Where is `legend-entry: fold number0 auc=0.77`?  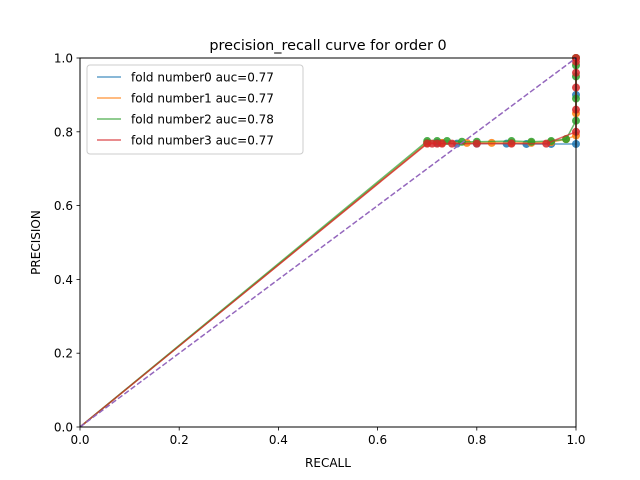
legend-entry: fold number0 auc=0.77 is located at coordinates (202, 78).